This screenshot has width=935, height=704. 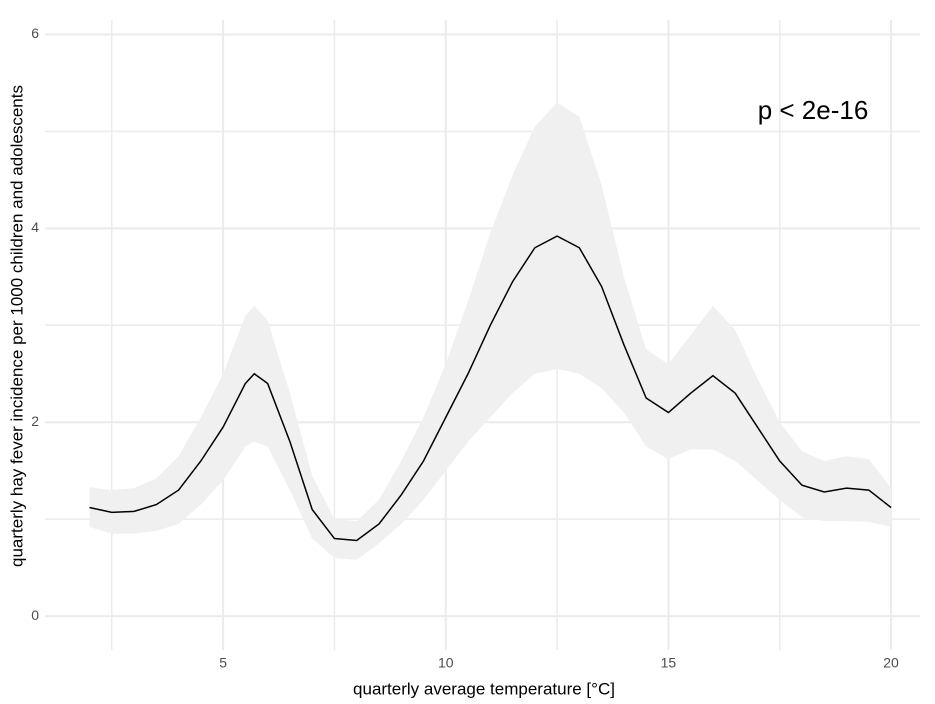 What do you see at coordinates (669, 663) in the screenshot?
I see `x-tick-label: 15` at bounding box center [669, 663].